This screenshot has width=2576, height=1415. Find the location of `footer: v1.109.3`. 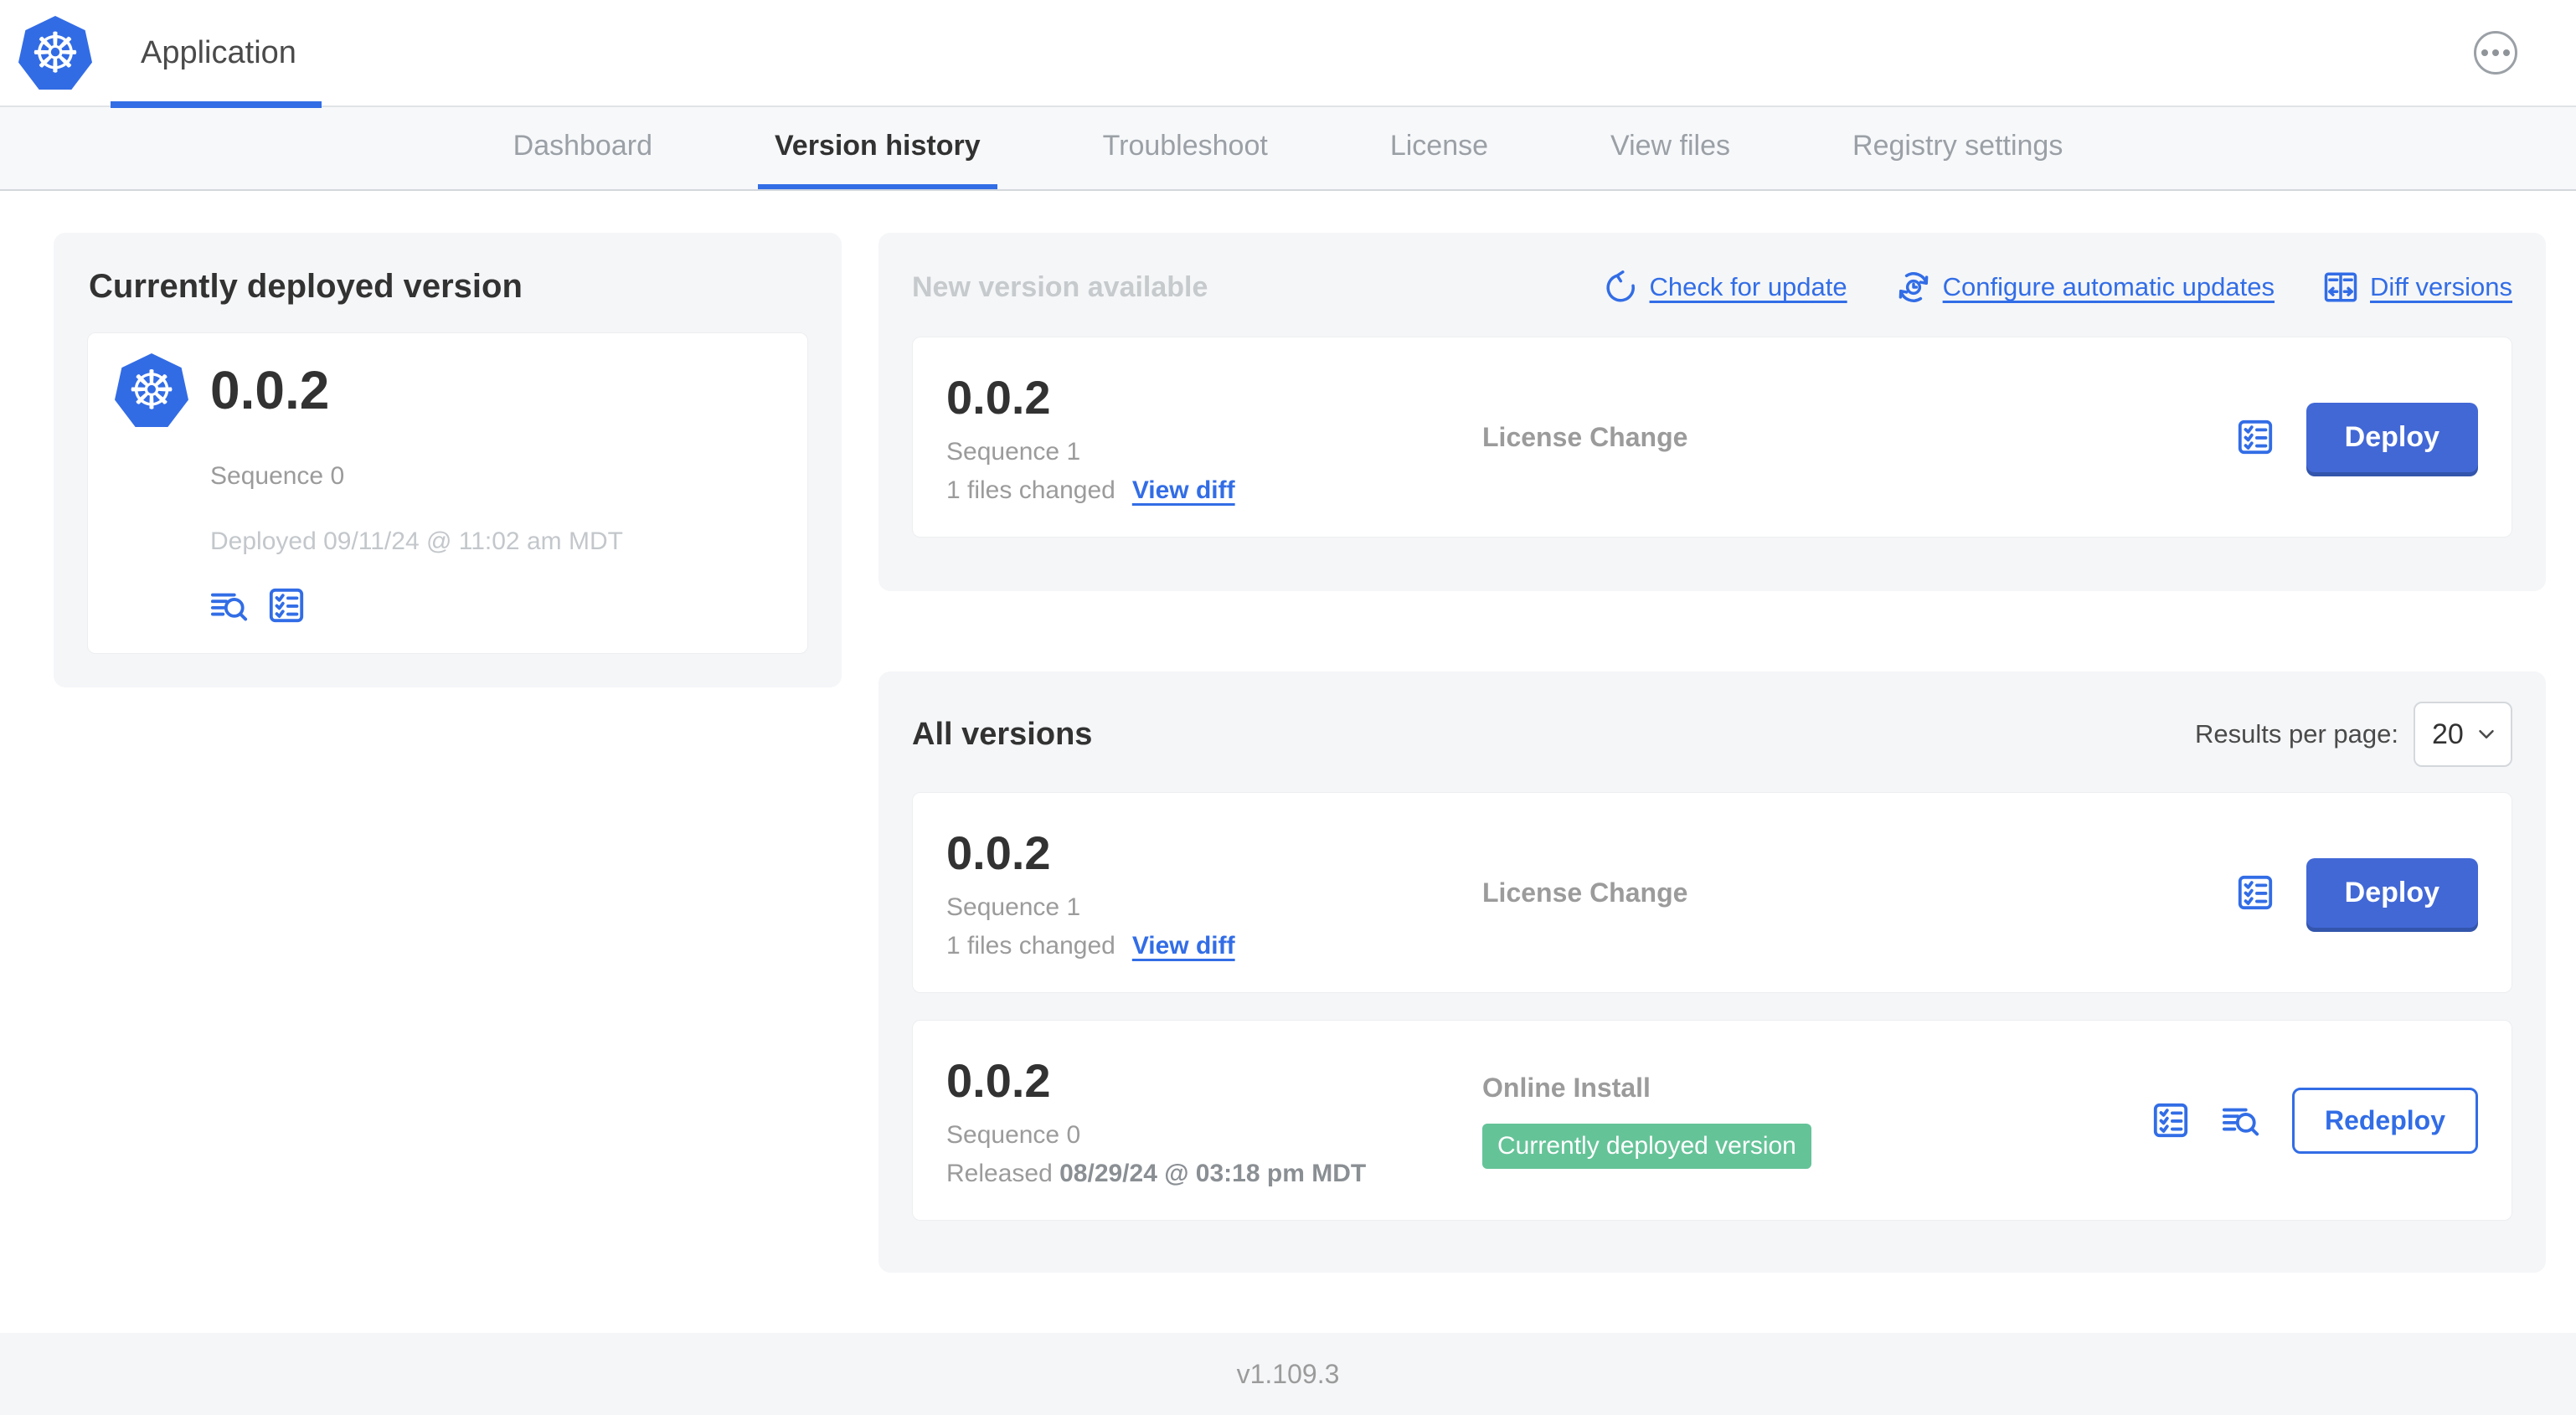

footer: v1.109.3 is located at coordinates (1288, 1374).